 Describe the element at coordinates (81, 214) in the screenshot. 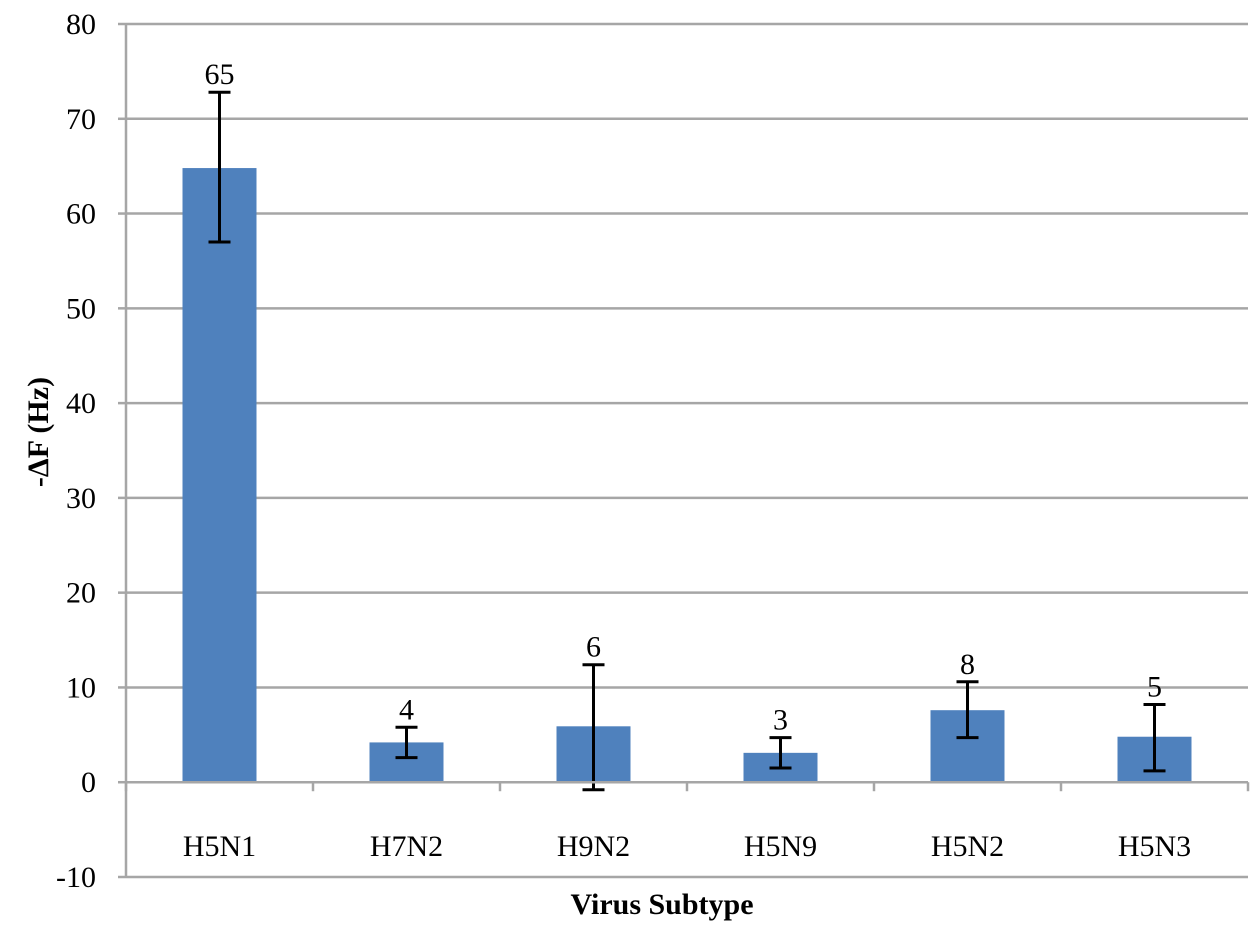

I see `y-tick-label: 60` at that location.